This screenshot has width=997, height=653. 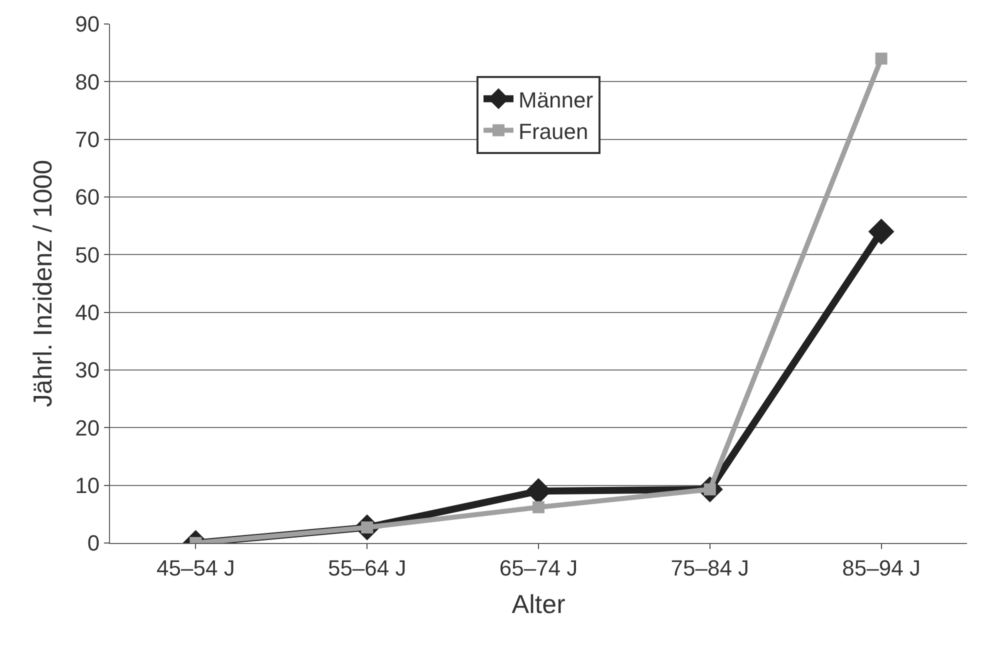 What do you see at coordinates (87, 427) in the screenshot?
I see `y-tick-label: 20` at bounding box center [87, 427].